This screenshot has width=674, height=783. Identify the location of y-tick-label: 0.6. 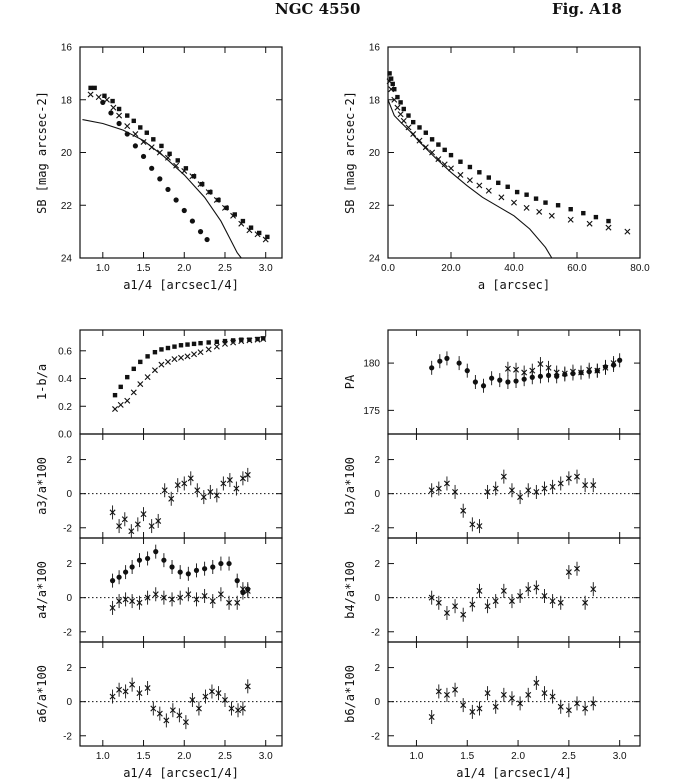
(65, 351).